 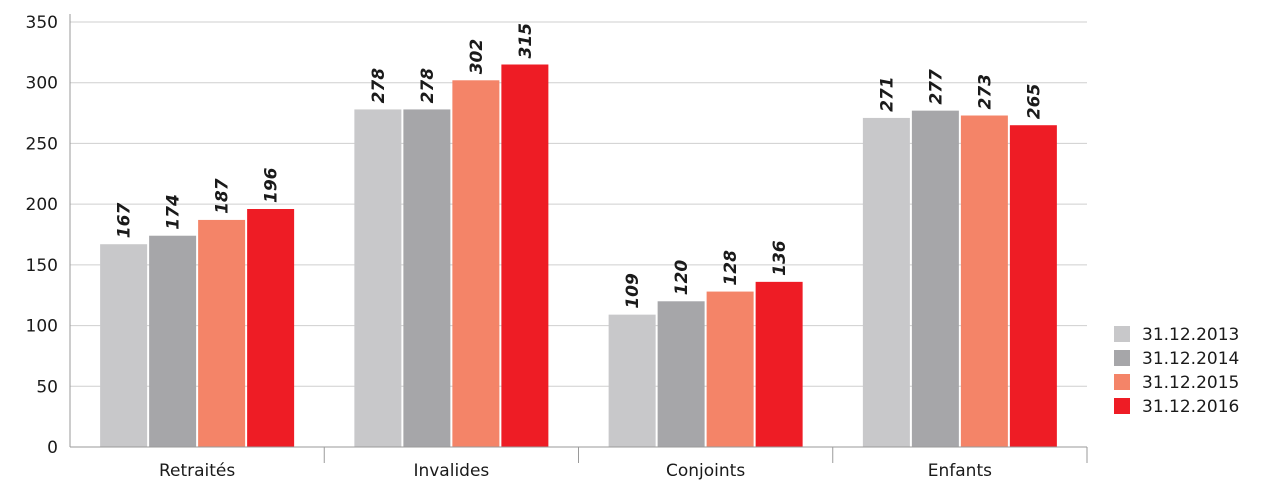 I want to click on data-label: 120, so click(x=682, y=278).